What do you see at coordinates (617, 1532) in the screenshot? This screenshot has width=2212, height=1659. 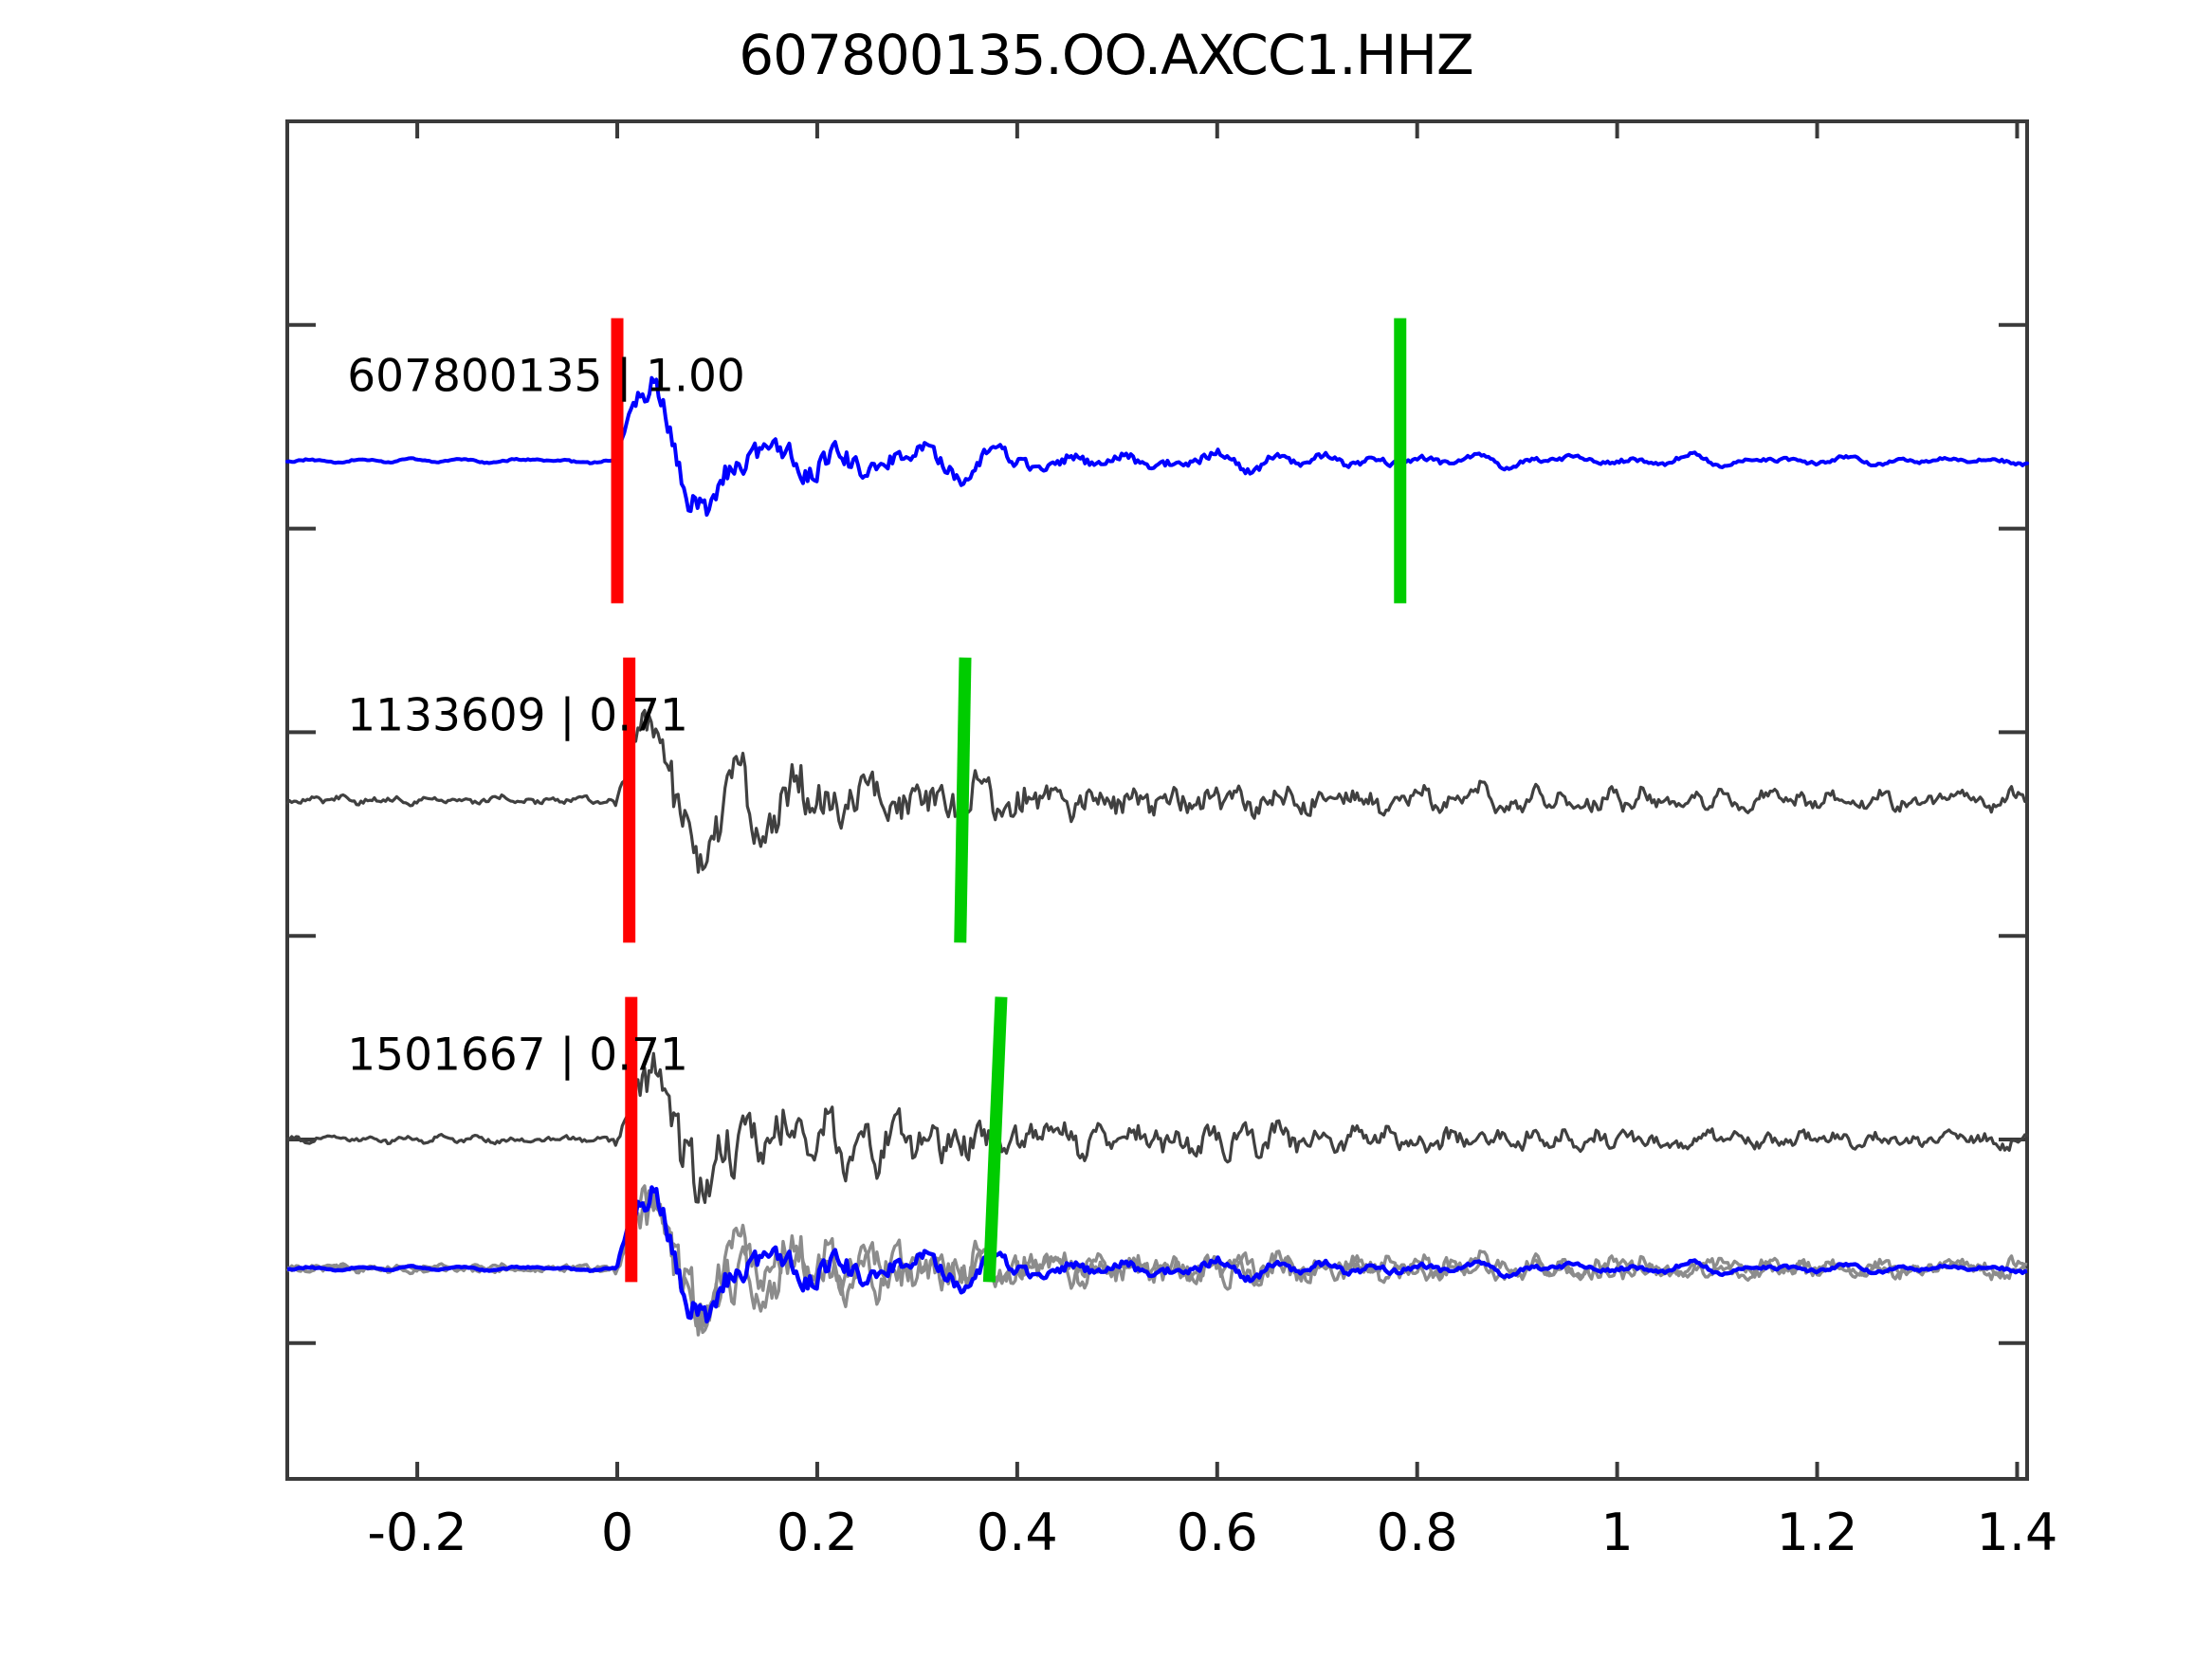 I see `x-tick-label: 0` at bounding box center [617, 1532].